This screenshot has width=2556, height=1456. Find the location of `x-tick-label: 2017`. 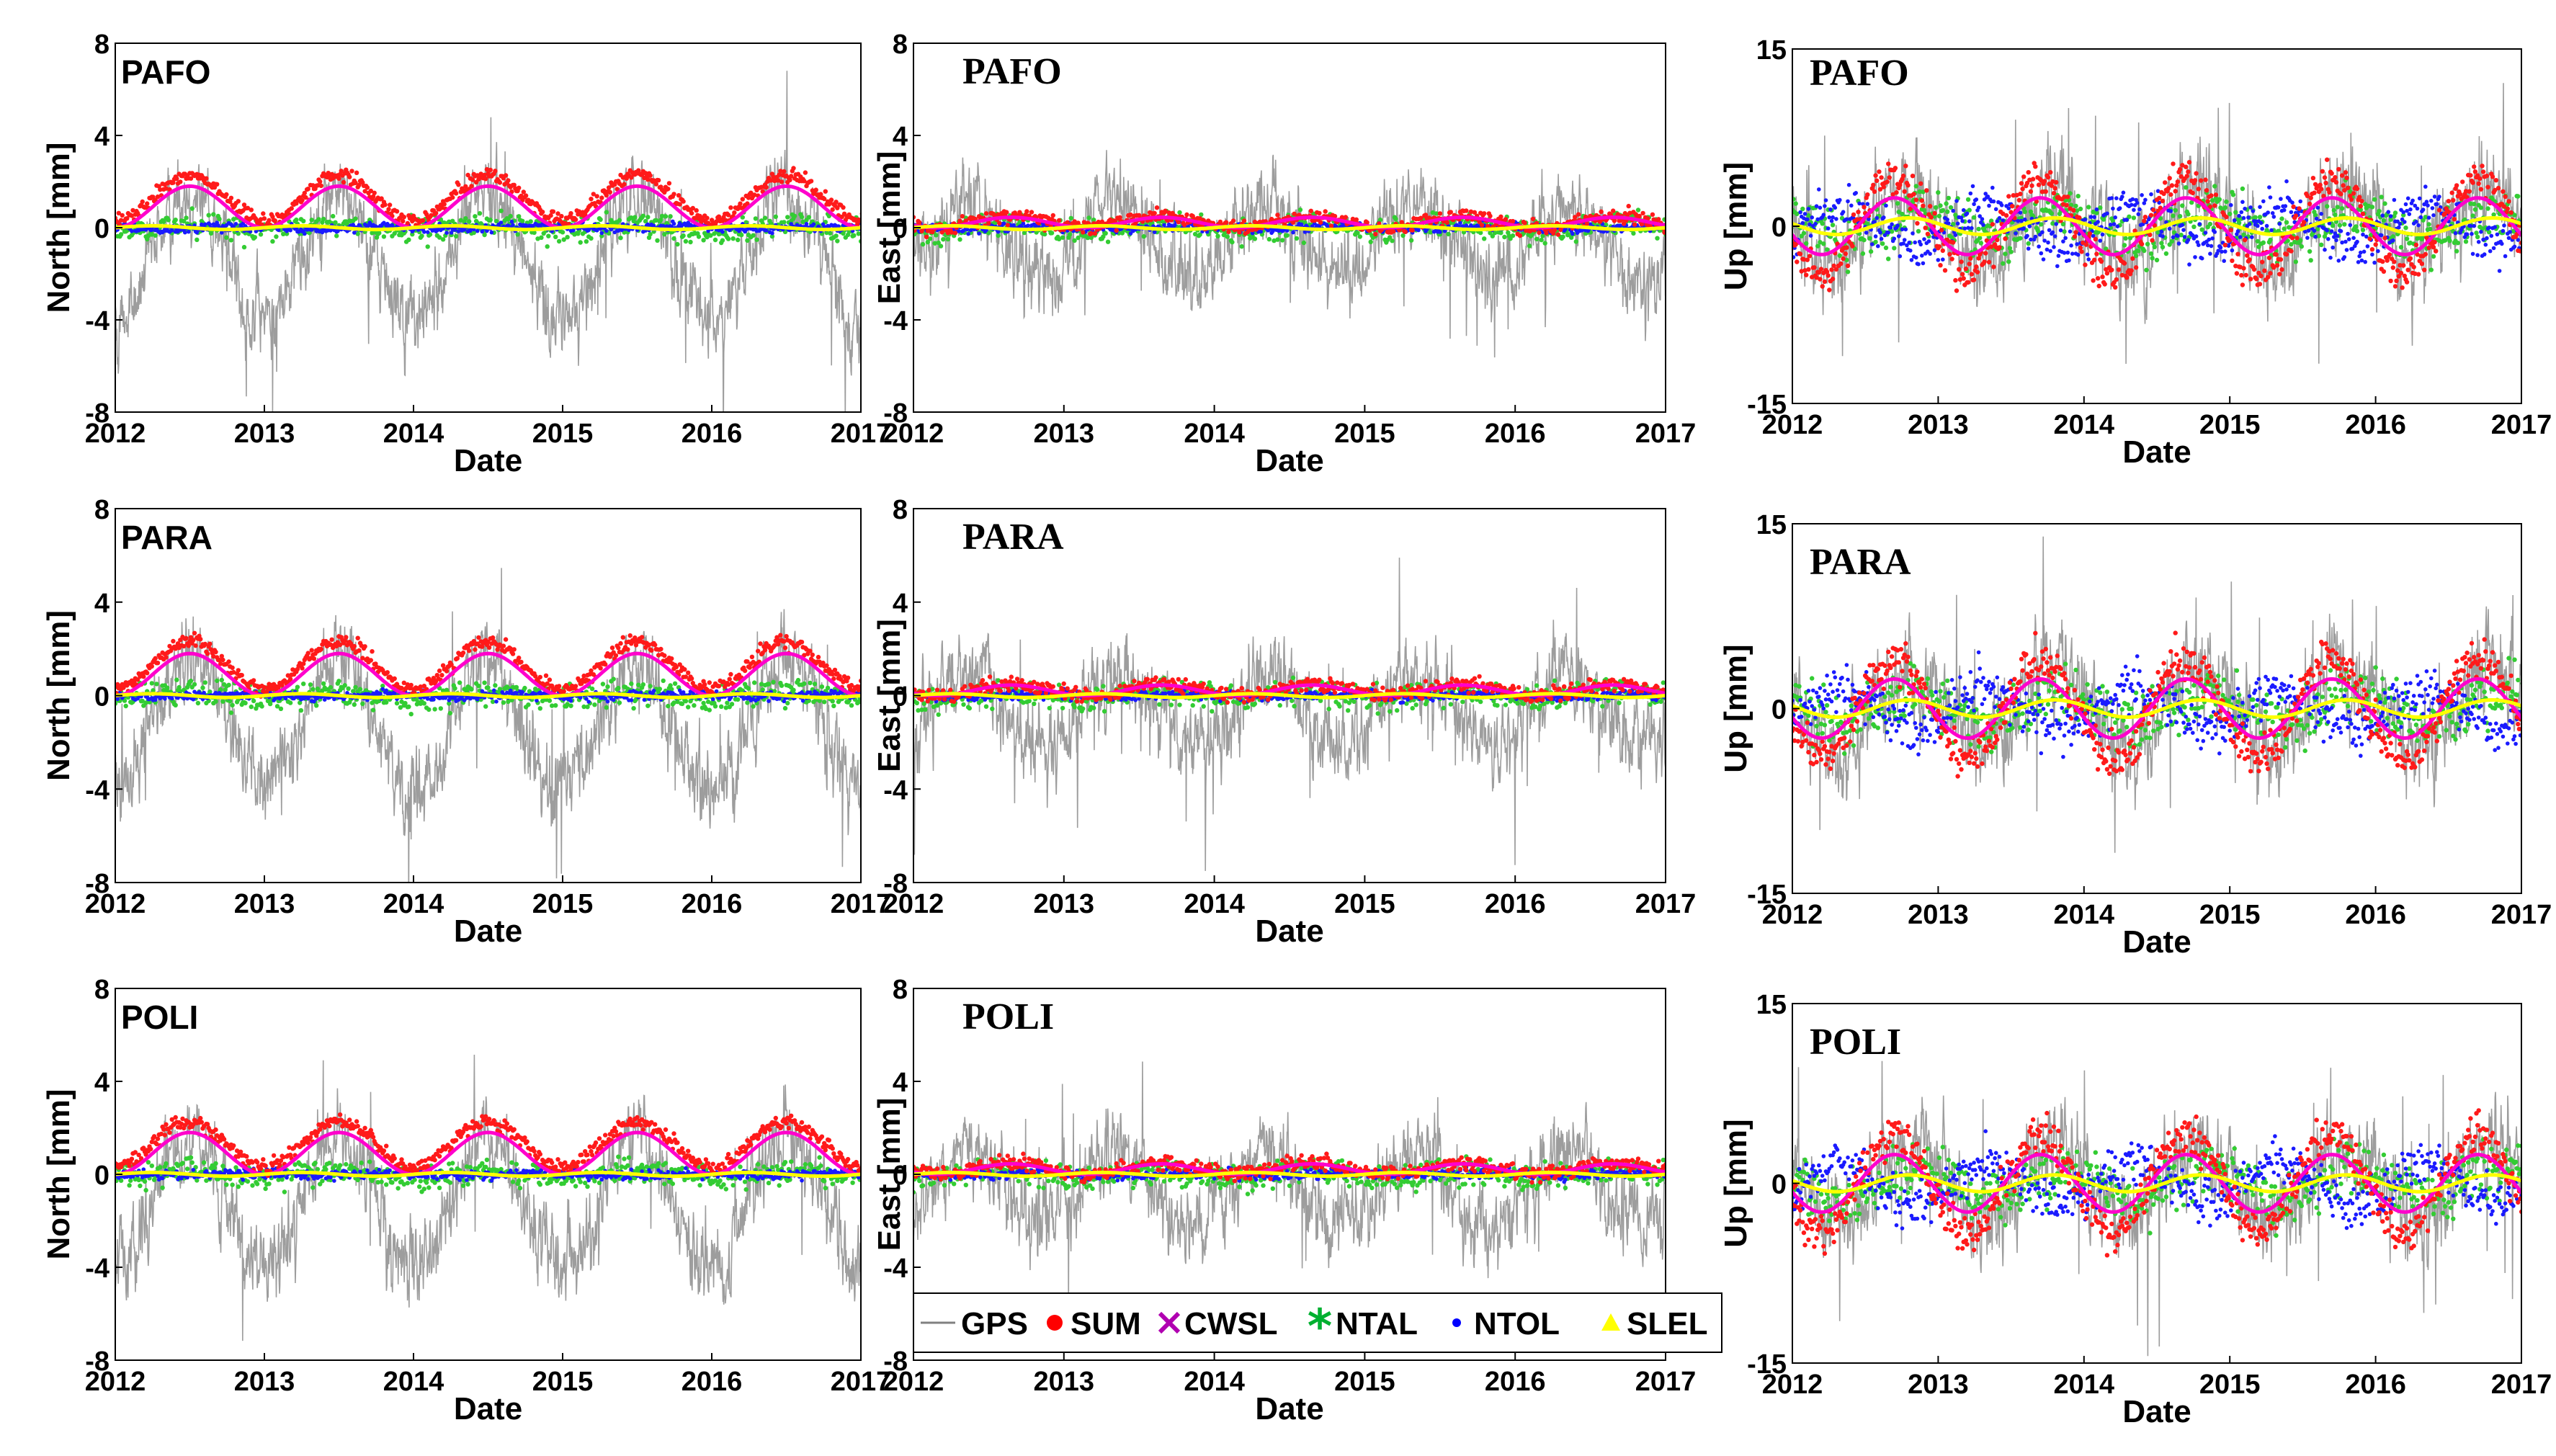

x-tick-label: 2017 is located at coordinates (1666, 434).